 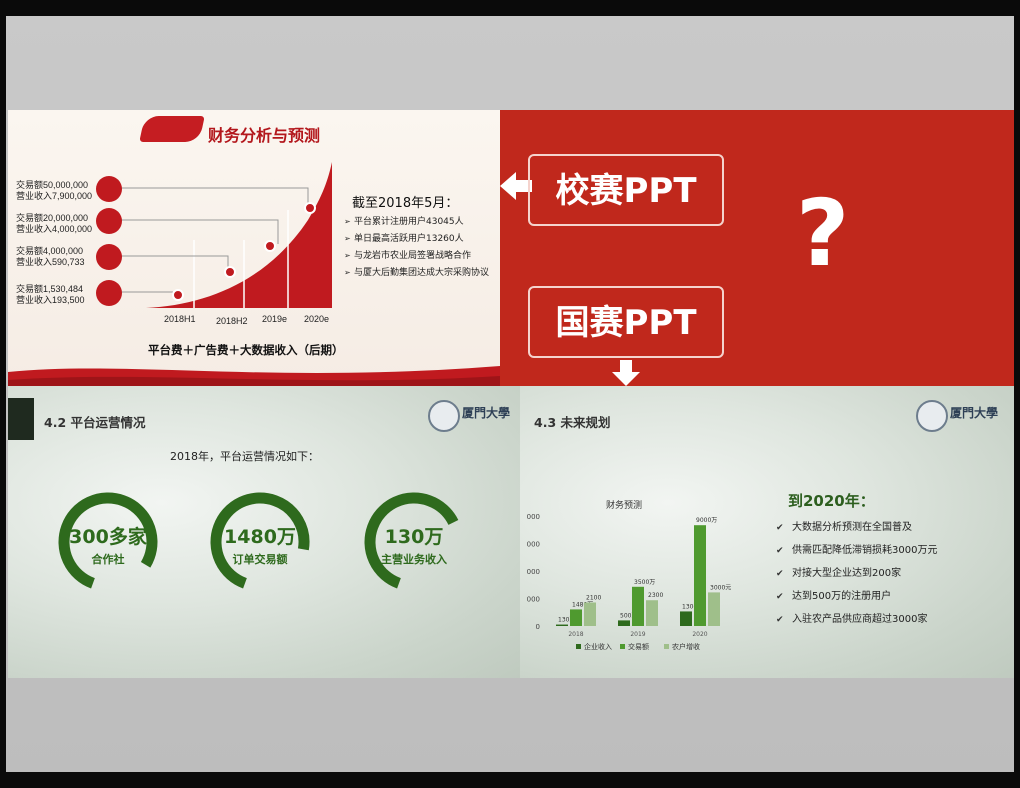 What do you see at coordinates (419, 239) in the screenshot?
I see `list-item: 单日最高活跃用户13260人` at bounding box center [419, 239].